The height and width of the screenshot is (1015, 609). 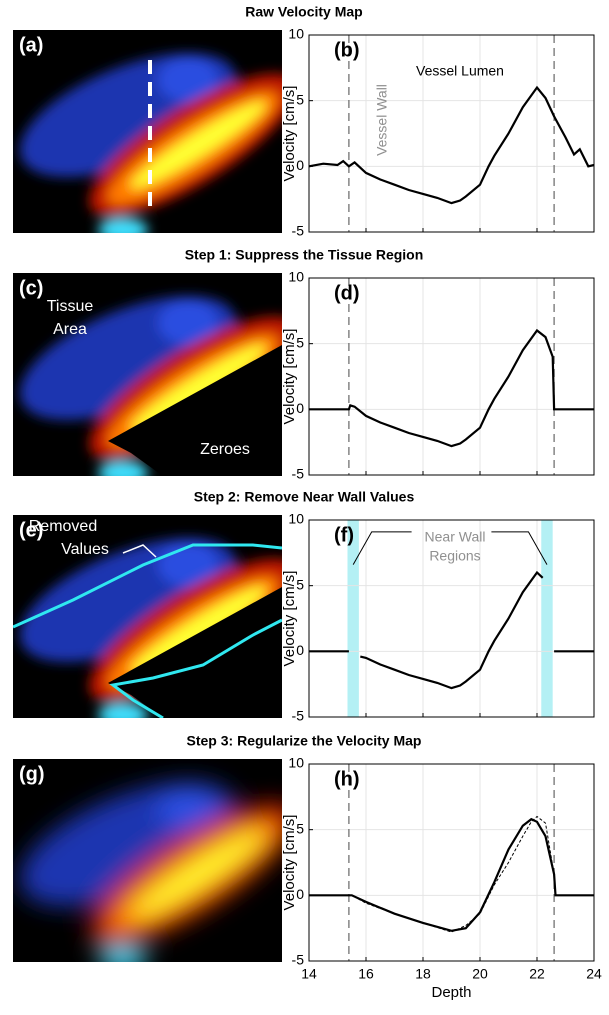 I want to click on image-annotation: Tissue, so click(x=70, y=306).